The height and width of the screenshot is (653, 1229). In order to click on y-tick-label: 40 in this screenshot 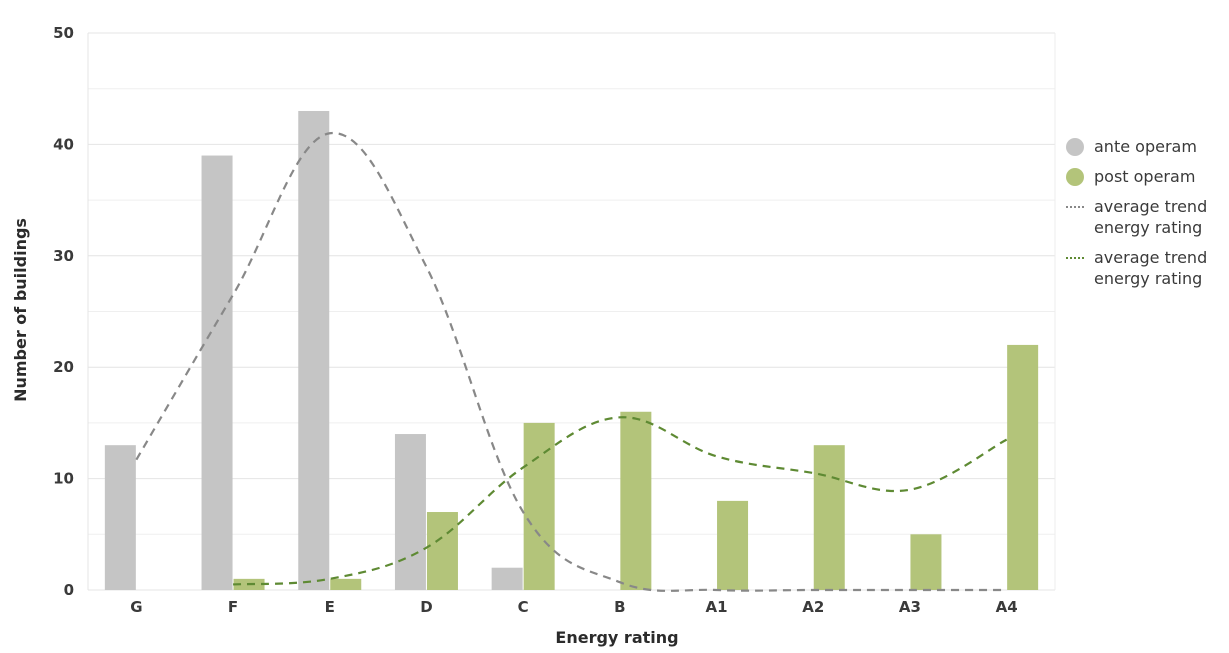, I will do `click(63, 144)`.